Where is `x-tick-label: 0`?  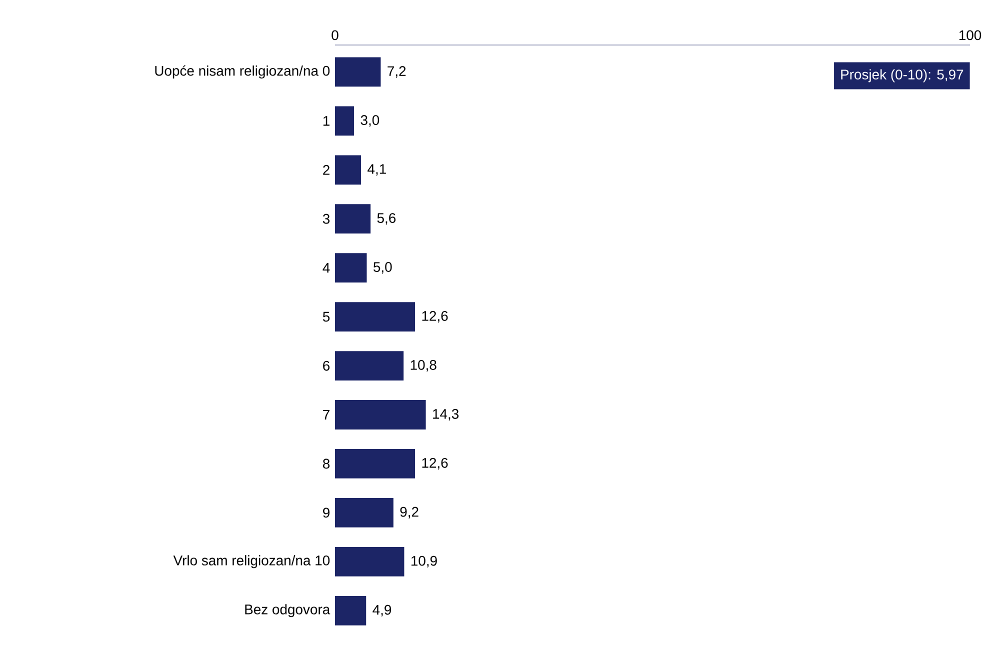
x-tick-label: 0 is located at coordinates (335, 35).